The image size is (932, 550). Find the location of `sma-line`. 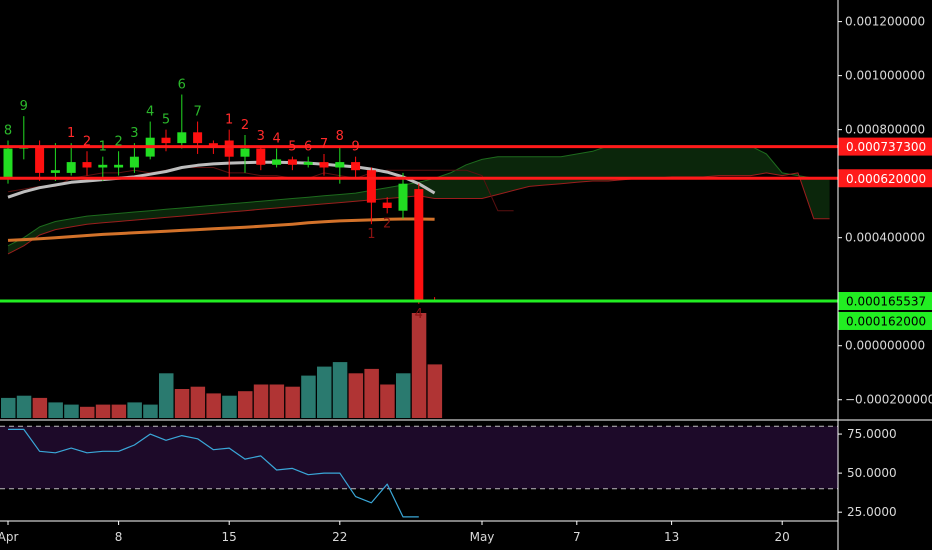

sma-line is located at coordinates (221, 179).